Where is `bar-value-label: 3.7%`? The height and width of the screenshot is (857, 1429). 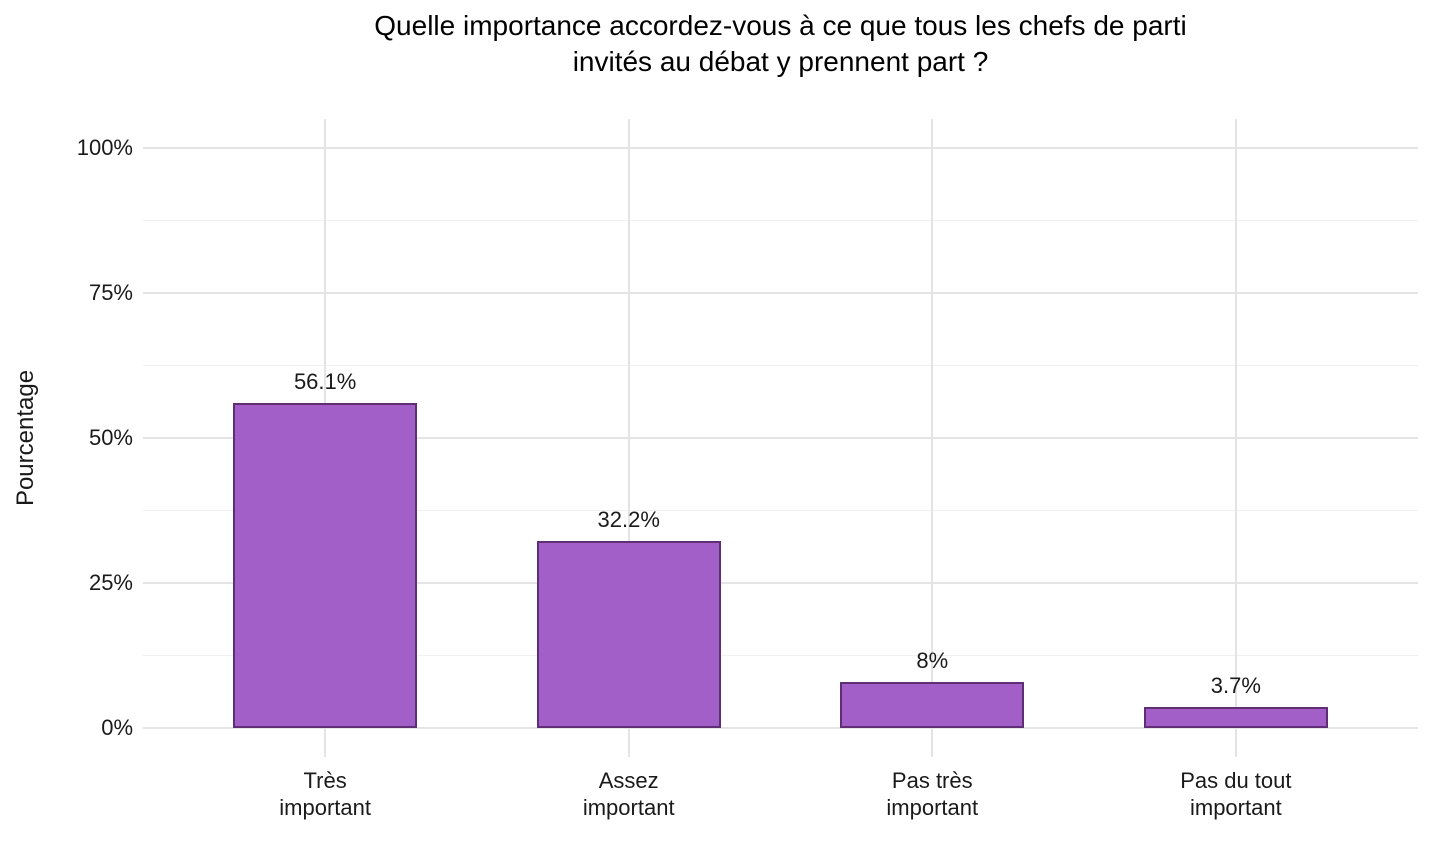
bar-value-label: 3.7% is located at coordinates (1235, 685).